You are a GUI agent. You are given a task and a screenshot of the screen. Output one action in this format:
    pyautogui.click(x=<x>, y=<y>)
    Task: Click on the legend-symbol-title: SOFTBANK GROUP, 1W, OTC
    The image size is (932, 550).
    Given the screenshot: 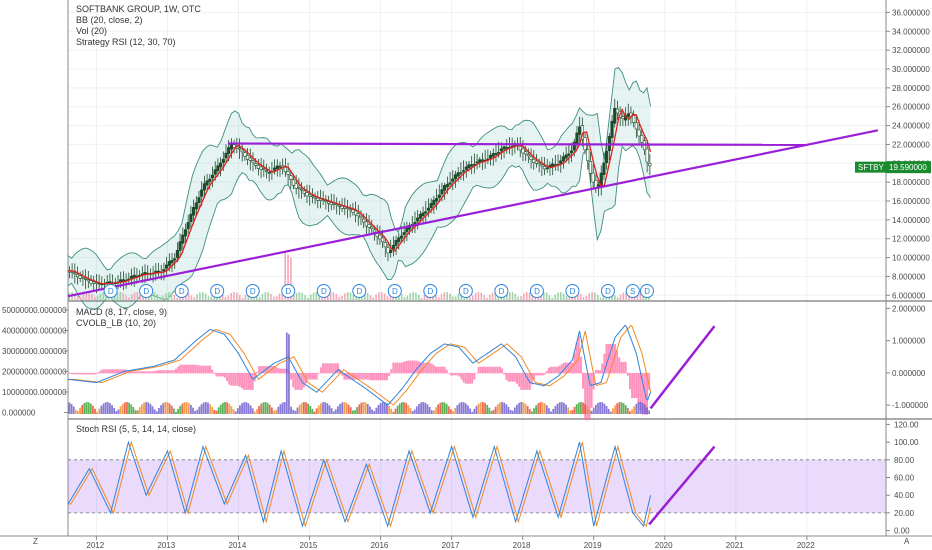 What is the action you would take?
    pyautogui.click(x=138, y=9)
    